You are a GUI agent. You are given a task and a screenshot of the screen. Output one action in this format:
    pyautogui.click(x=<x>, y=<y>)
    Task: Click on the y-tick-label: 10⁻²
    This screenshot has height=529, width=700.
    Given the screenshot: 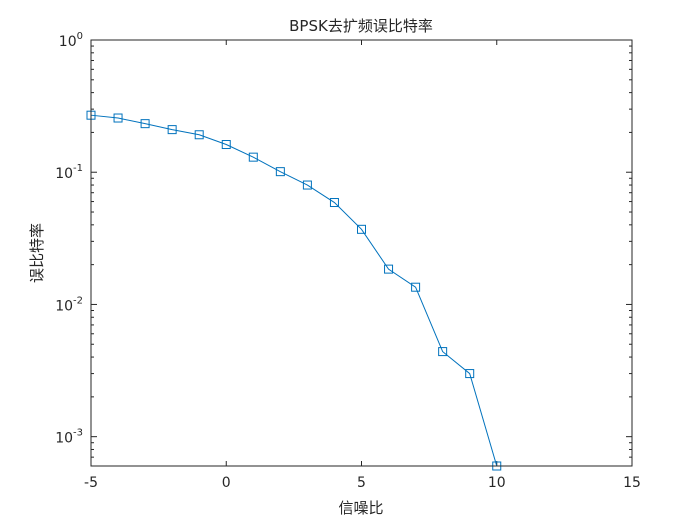 What is the action you would take?
    pyautogui.click(x=69, y=304)
    